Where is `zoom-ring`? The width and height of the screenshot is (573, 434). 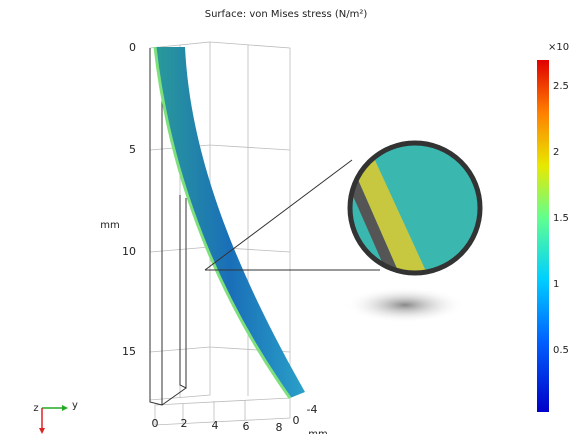 zoom-ring is located at coordinates (415, 208).